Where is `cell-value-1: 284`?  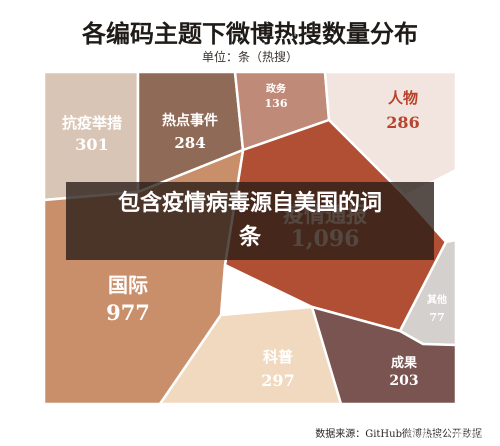
cell-value-1: 284 is located at coordinates (189, 143).